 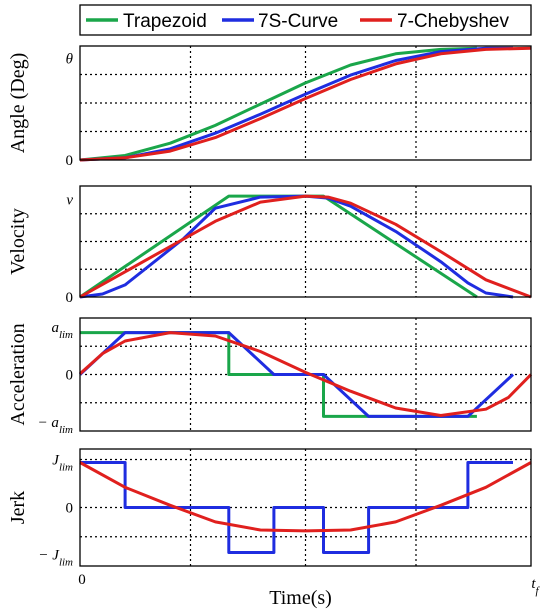 I want to click on panel-3-ytick-1: alim, so click(x=62, y=330).